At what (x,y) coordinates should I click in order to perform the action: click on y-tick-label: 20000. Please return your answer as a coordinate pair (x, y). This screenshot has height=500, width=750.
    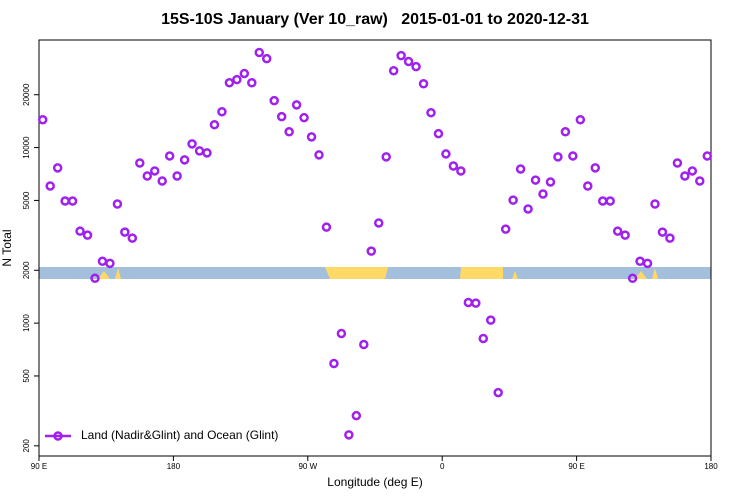
    Looking at the image, I should click on (26, 94).